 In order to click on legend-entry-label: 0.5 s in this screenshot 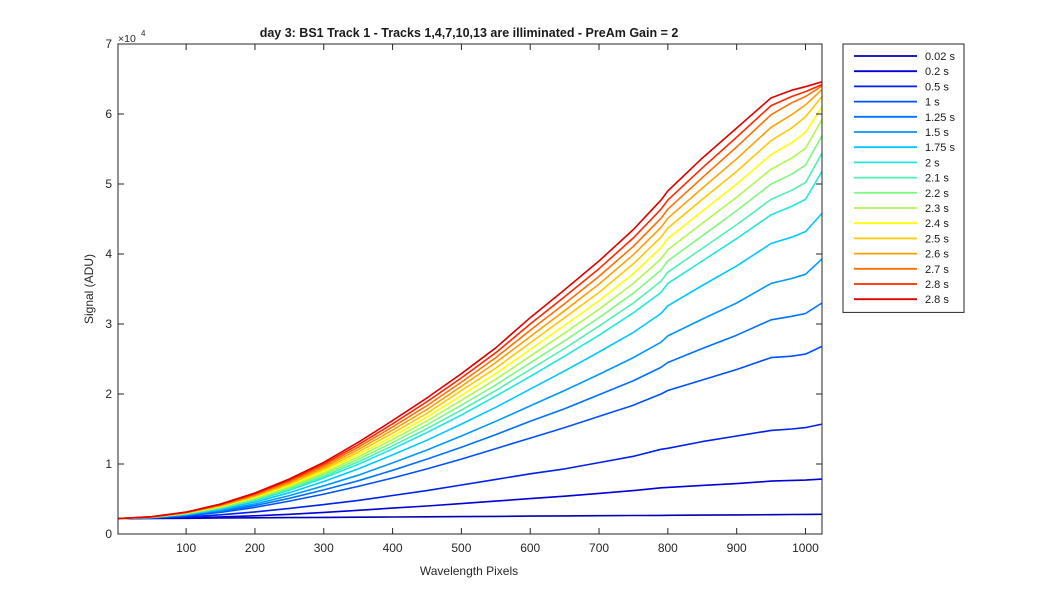, I will do `click(937, 87)`.